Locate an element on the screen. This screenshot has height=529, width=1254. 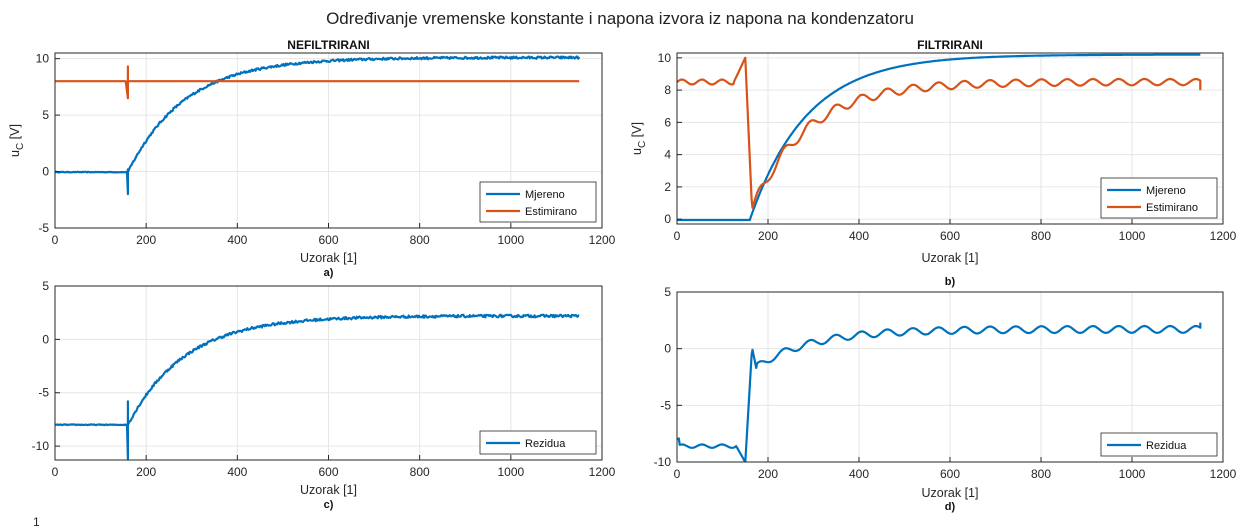
panel-title: FILTRIRANI is located at coordinates (950, 45).